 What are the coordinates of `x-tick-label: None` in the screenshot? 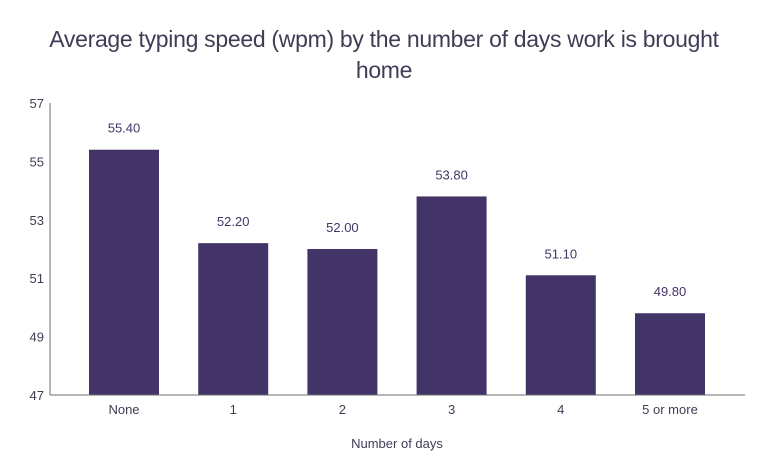 It's located at (123, 409).